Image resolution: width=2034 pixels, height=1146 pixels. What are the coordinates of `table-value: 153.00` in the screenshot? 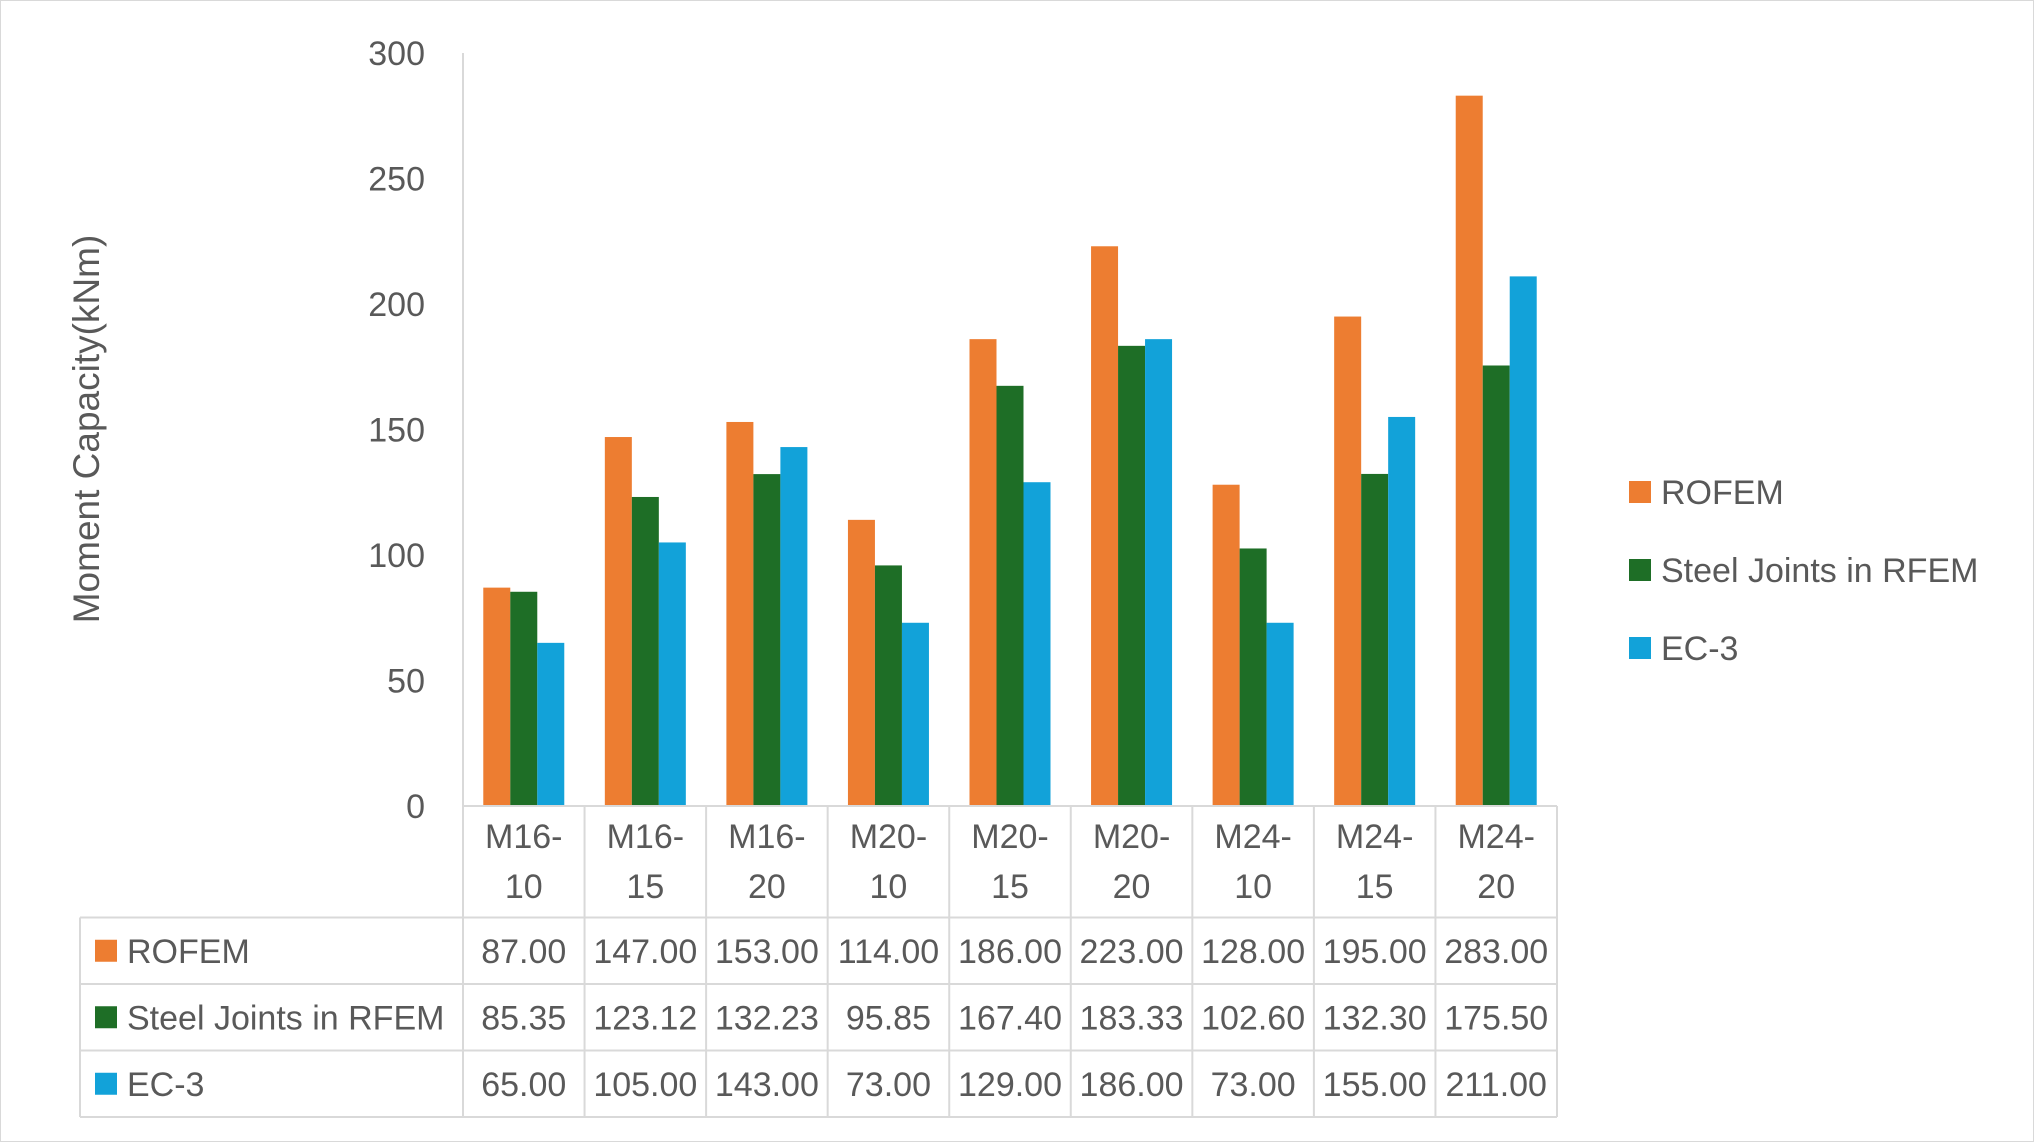 It's located at (767, 952).